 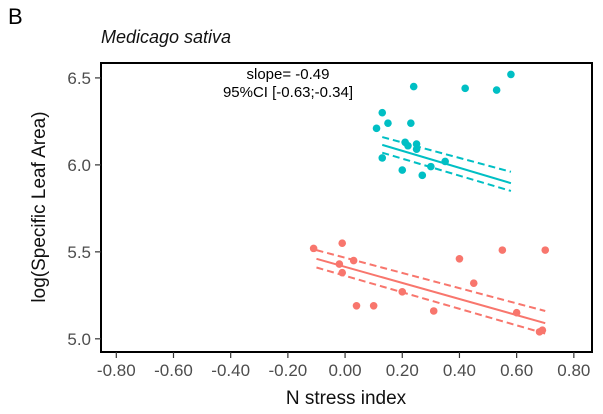 I want to click on x-tick-label: -0.60, so click(x=173, y=370).